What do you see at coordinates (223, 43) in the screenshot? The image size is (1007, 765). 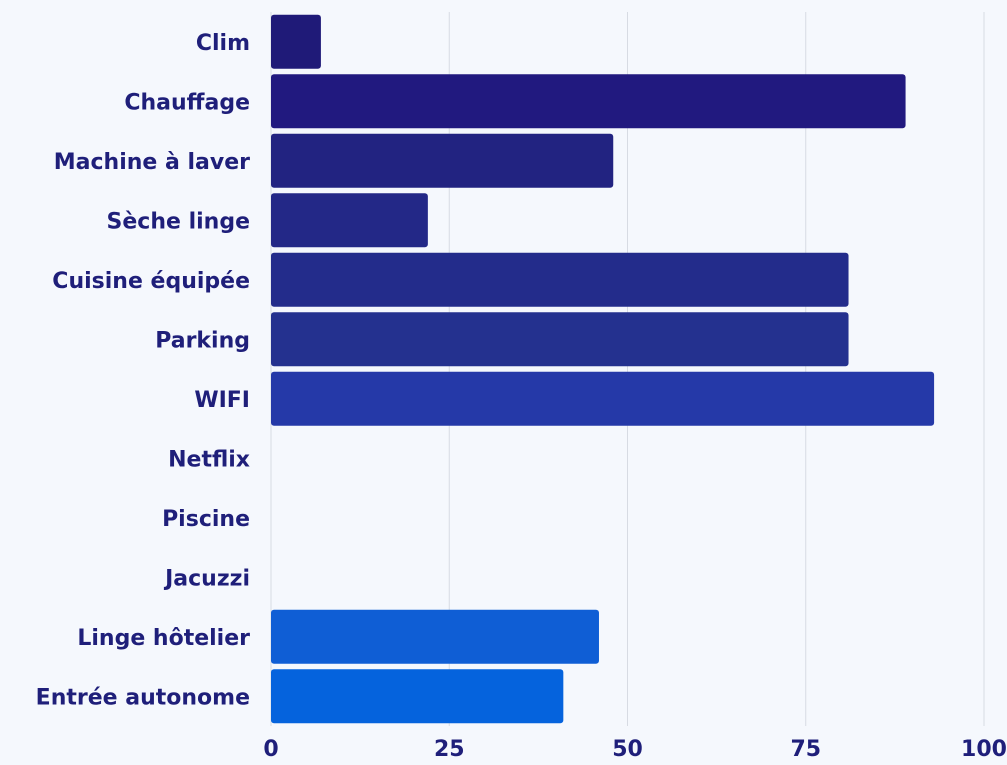 I see `category-label: Clim` at bounding box center [223, 43].